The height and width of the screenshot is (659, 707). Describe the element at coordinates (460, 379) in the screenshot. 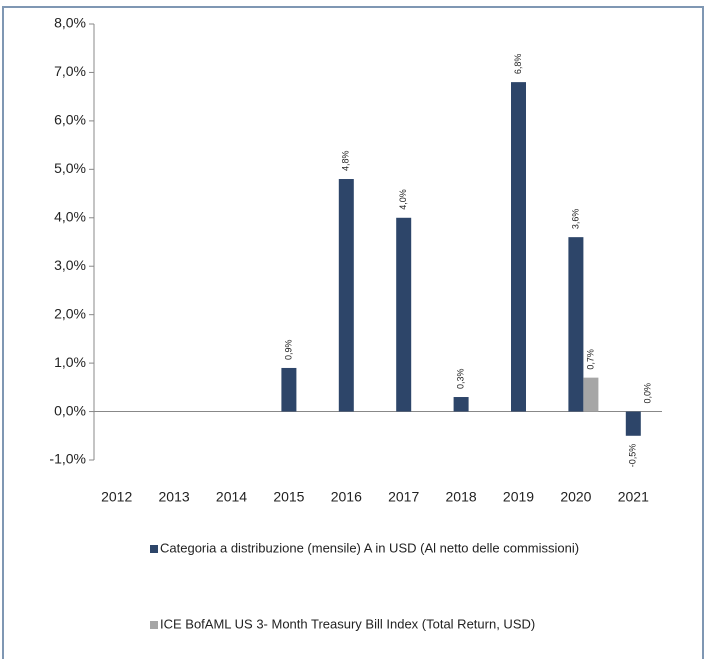

I see `data-label: 0,3%` at that location.